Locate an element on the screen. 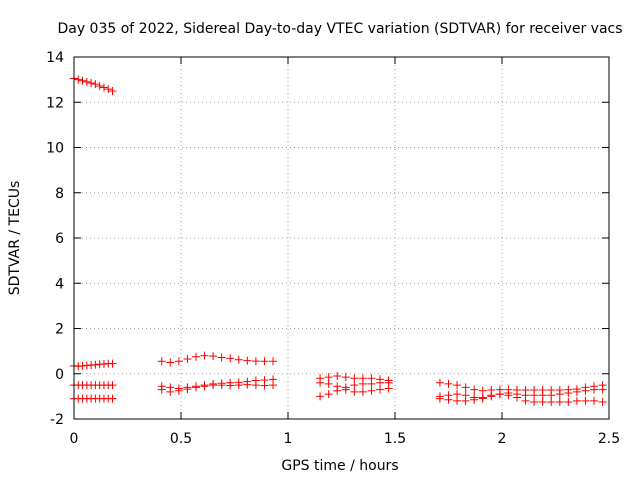 The width and height of the screenshot is (640, 480). y-tick-label: -2 is located at coordinates (57, 420).